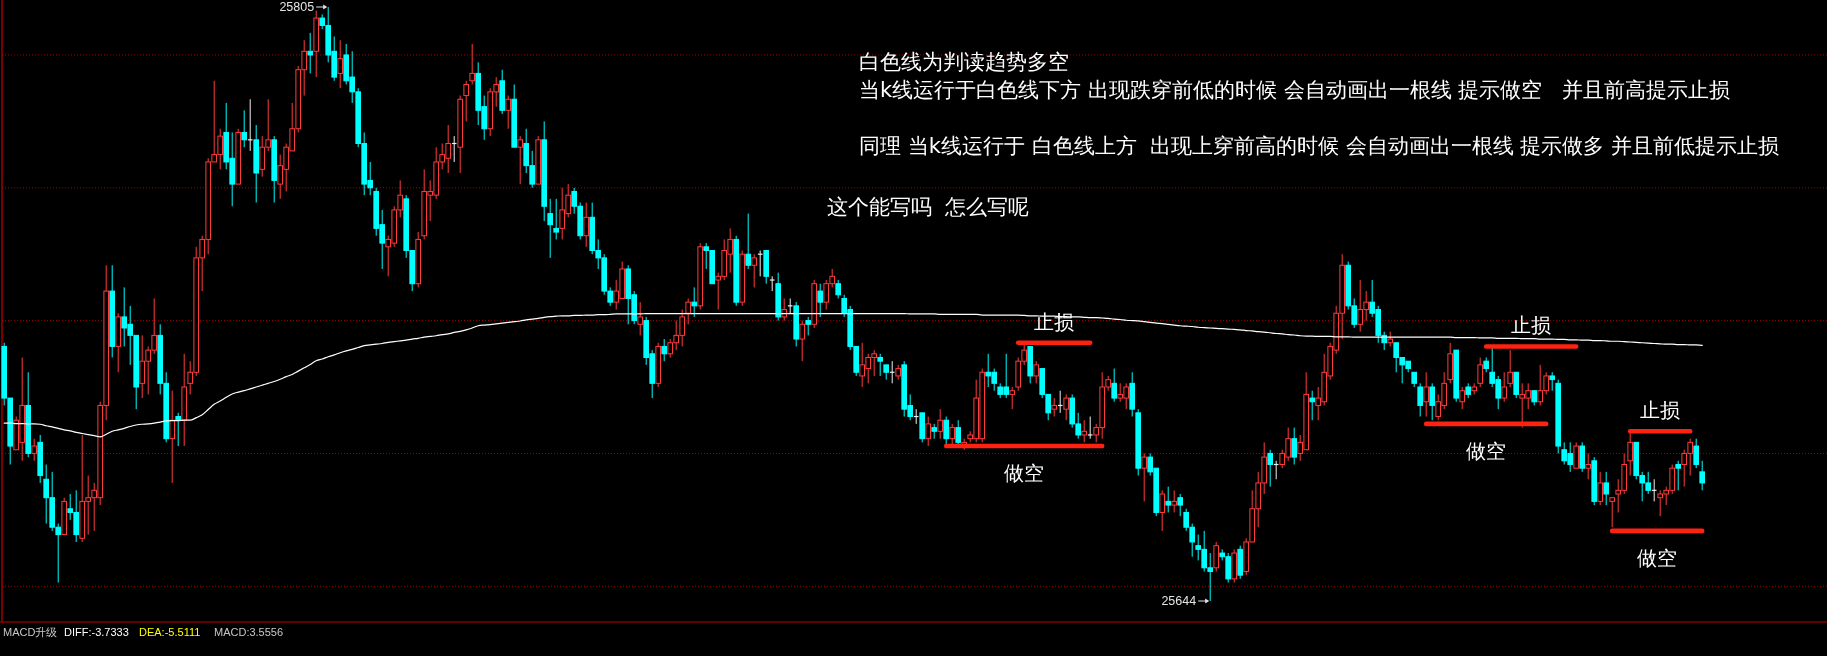 The height and width of the screenshot is (656, 1827). What do you see at coordinates (1319, 146) in the screenshot?
I see `annotation: 同理 当k线运行于 白色线上方 出现上穿前高的时候 会自动画出一根线 提示做多 并且前低提示止损` at bounding box center [1319, 146].